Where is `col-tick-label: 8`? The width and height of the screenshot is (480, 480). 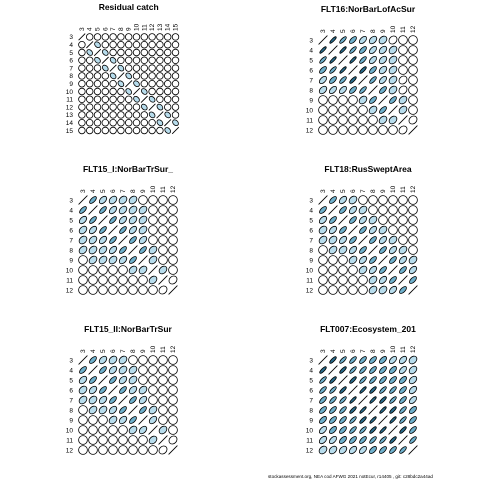
col-tick-label: 8 is located at coordinates (133, 191).